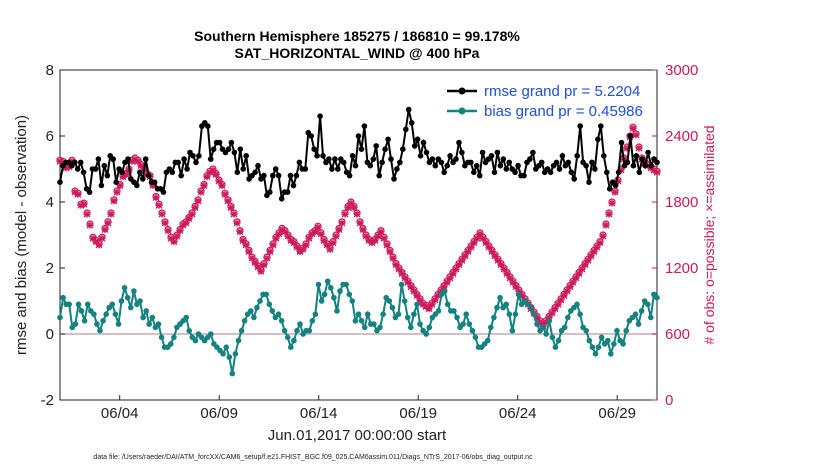 The image size is (830, 475). What do you see at coordinates (462, 111) in the screenshot?
I see `legend-bias-marker` at bounding box center [462, 111].